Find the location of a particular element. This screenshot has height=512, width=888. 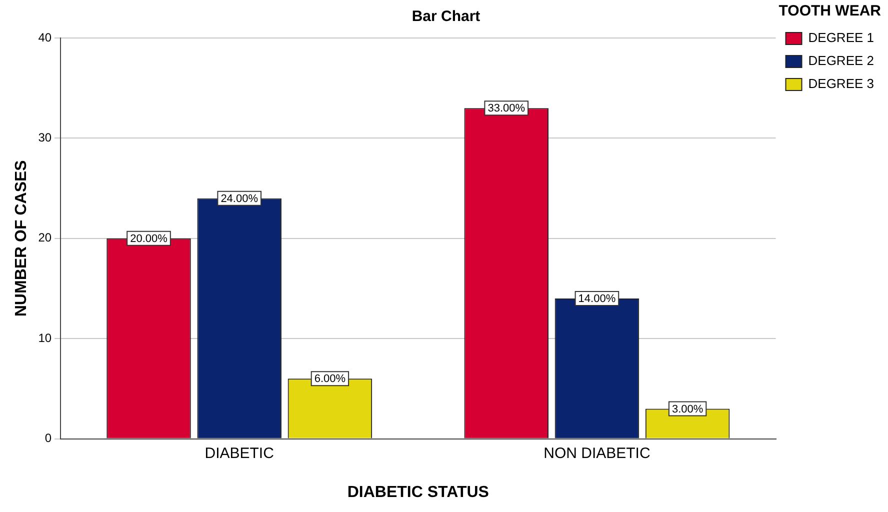

legend-label: DEGREE 3 is located at coordinates (841, 84).